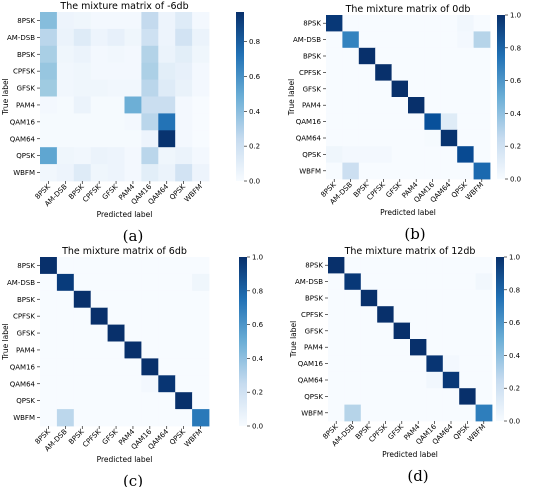 This screenshot has width=550, height=487. Describe the element at coordinates (26, 334) in the screenshot. I see `panel-3-ytick-4: GFSK` at that location.